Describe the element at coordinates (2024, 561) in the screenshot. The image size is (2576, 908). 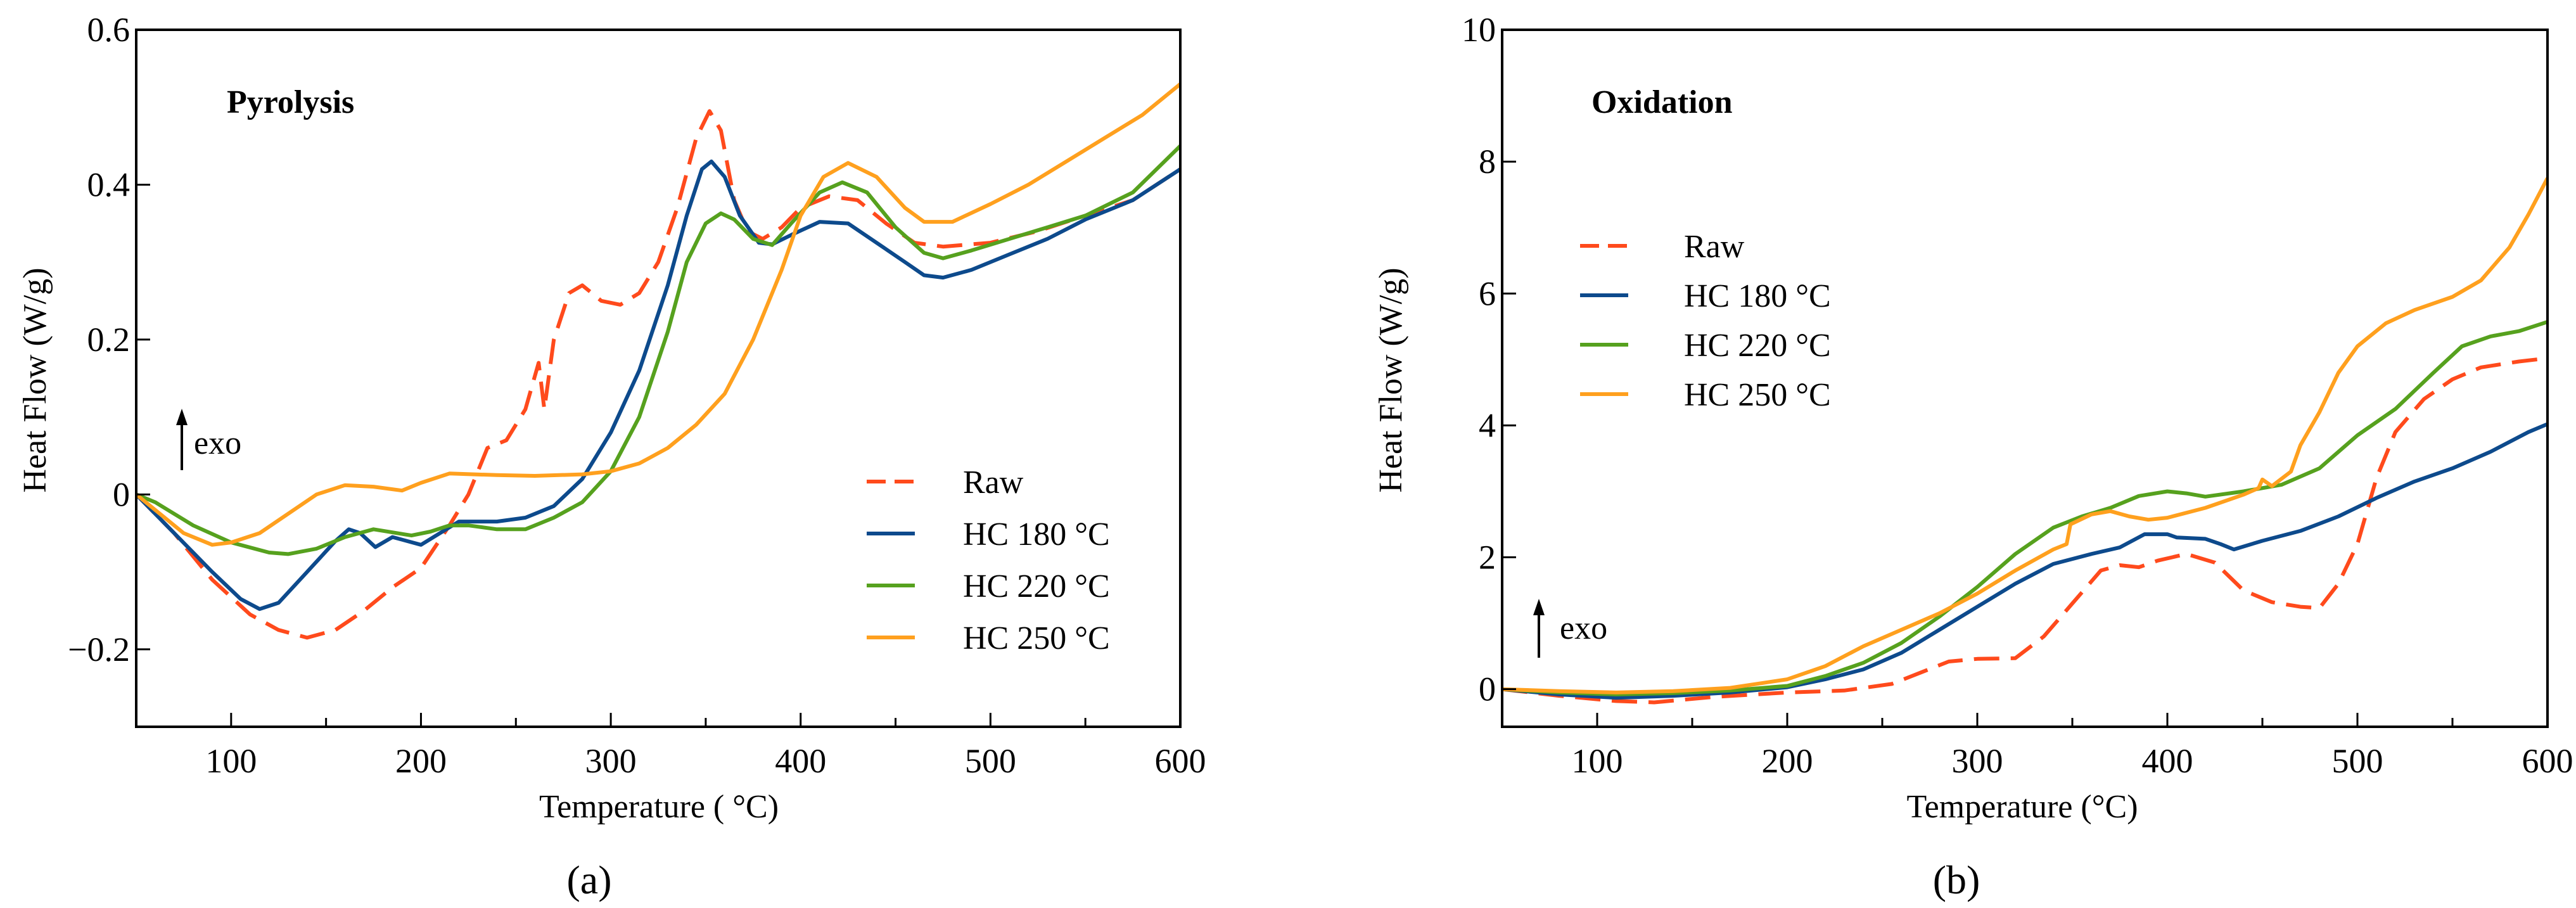
I see `series-line-hc-180-c` at that location.